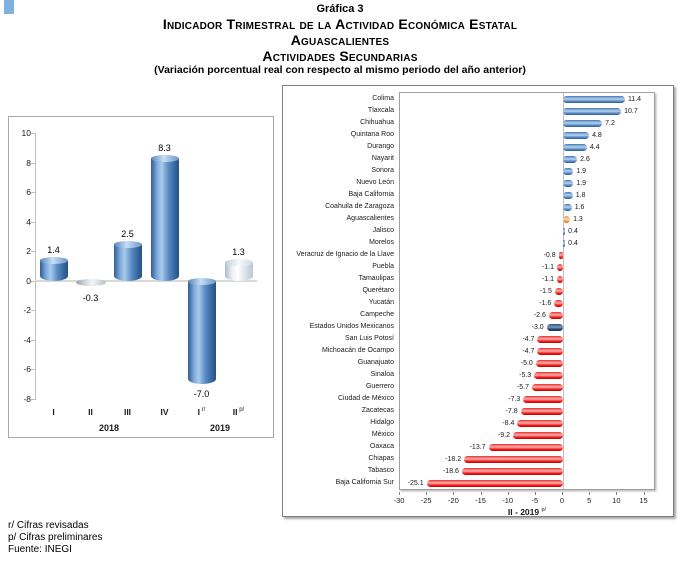 The image size is (680, 570). What do you see at coordinates (526, 363) in the screenshot?
I see `state-value-label: -5.0` at bounding box center [526, 363].